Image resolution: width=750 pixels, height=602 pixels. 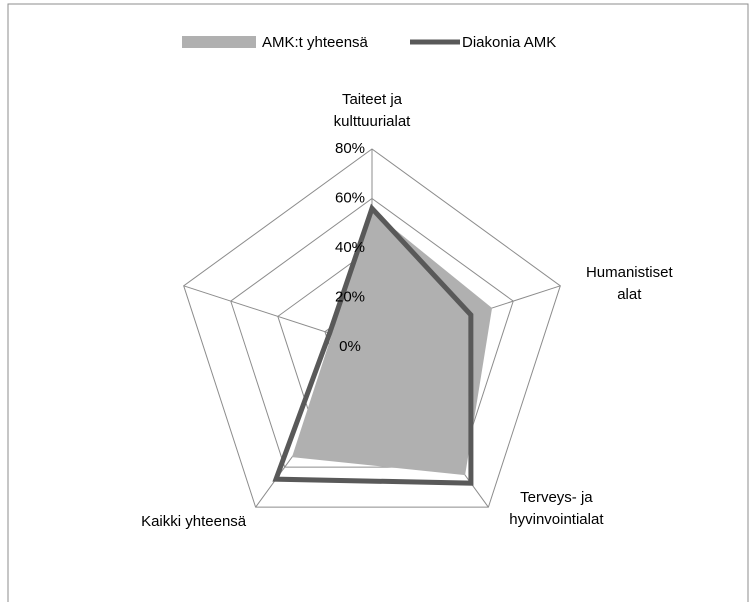 I want to click on tick-label: 20%, so click(x=350, y=296).